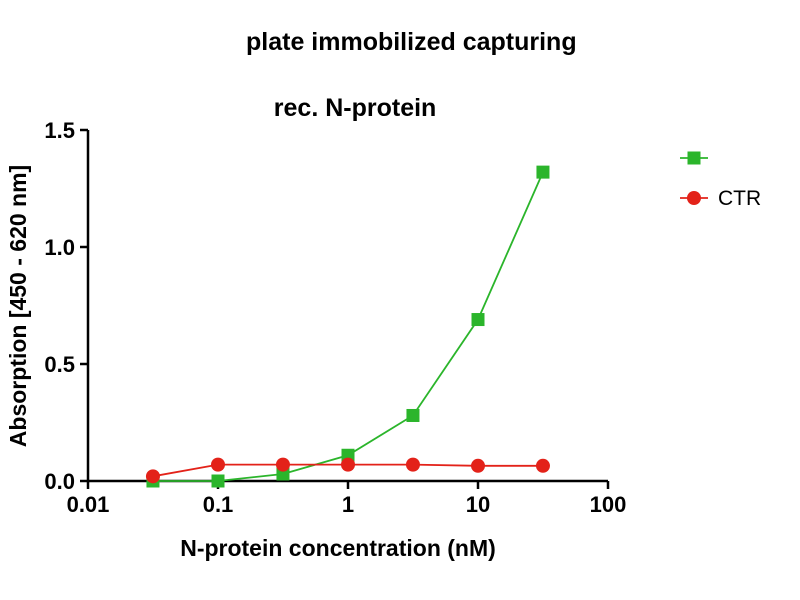 This screenshot has height=600, width=800. Describe the element at coordinates (355, 108) in the screenshot. I see `chart-title-line2: rec. N-protein` at that location.